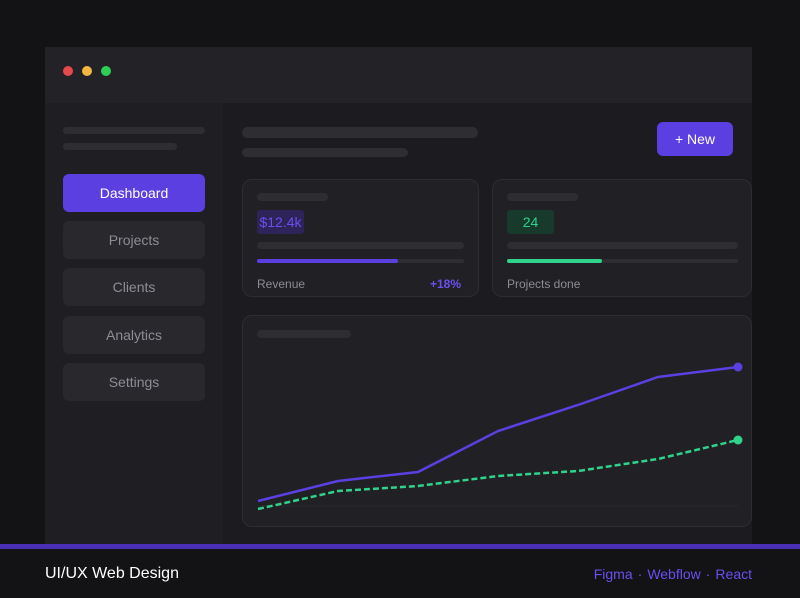 This screenshot has height=598, width=800. I want to click on chart-title-skeleton, so click(304, 334).